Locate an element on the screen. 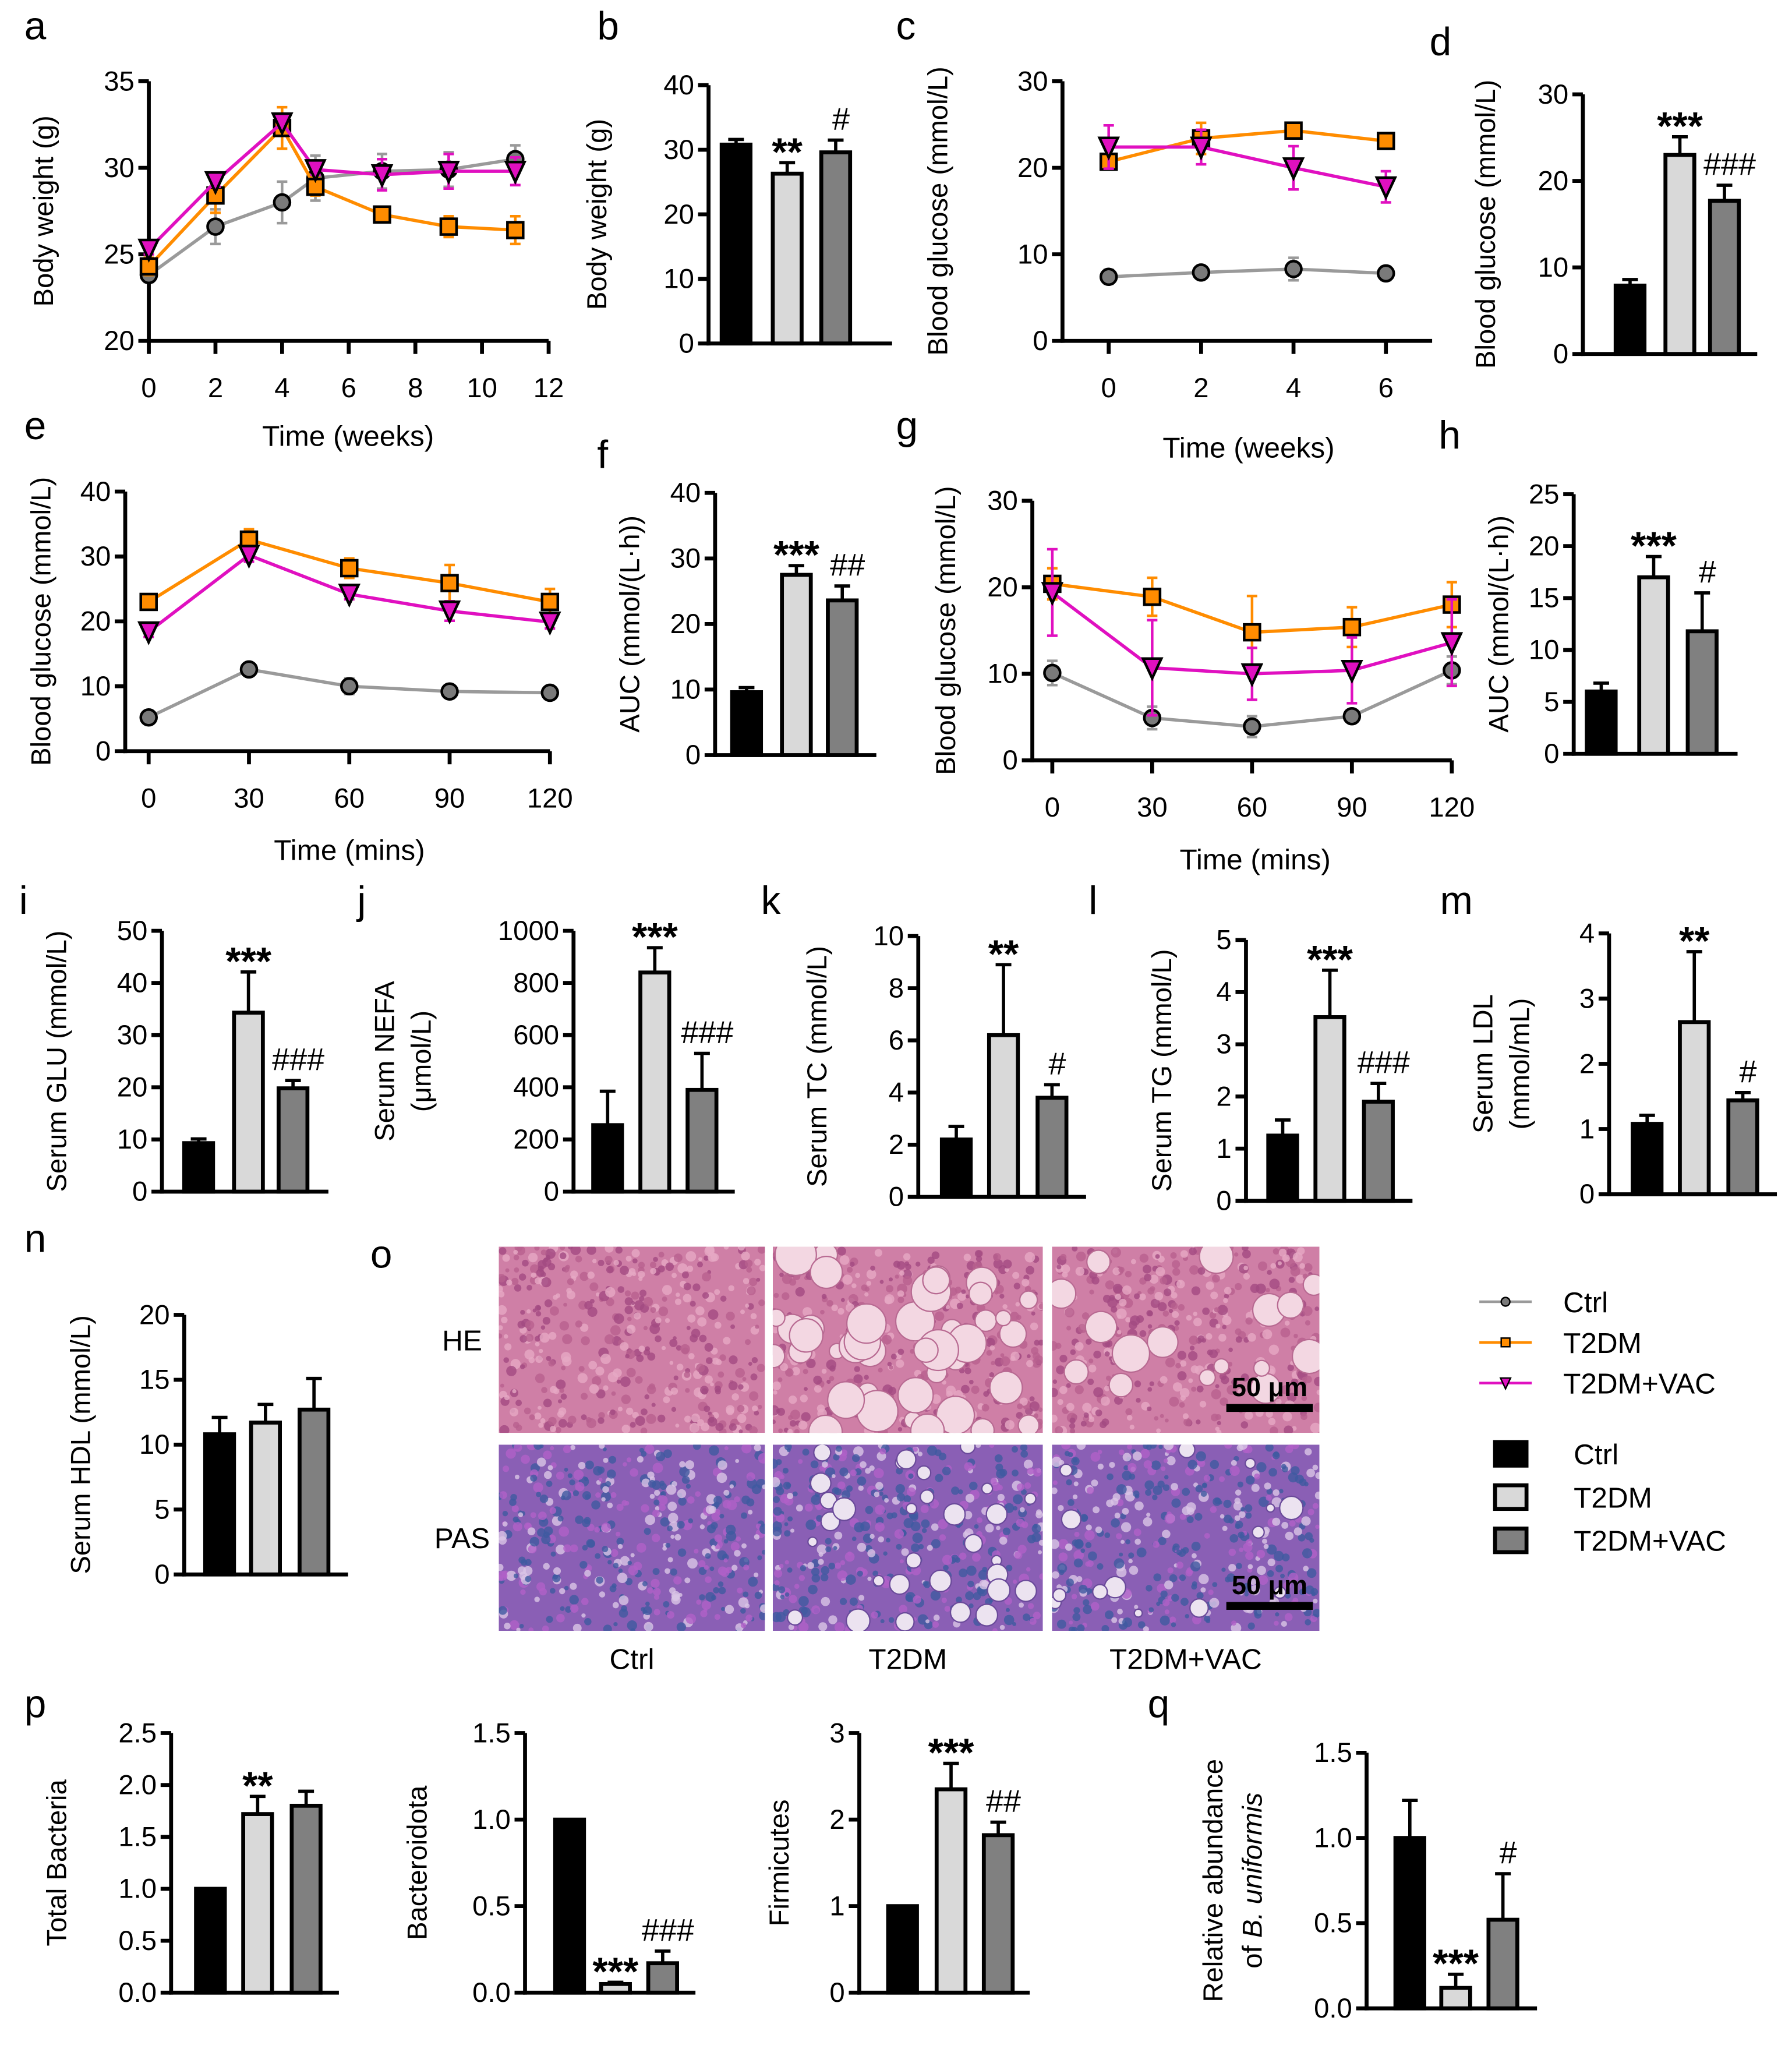  x-tick-label: 6 is located at coordinates (348, 388).